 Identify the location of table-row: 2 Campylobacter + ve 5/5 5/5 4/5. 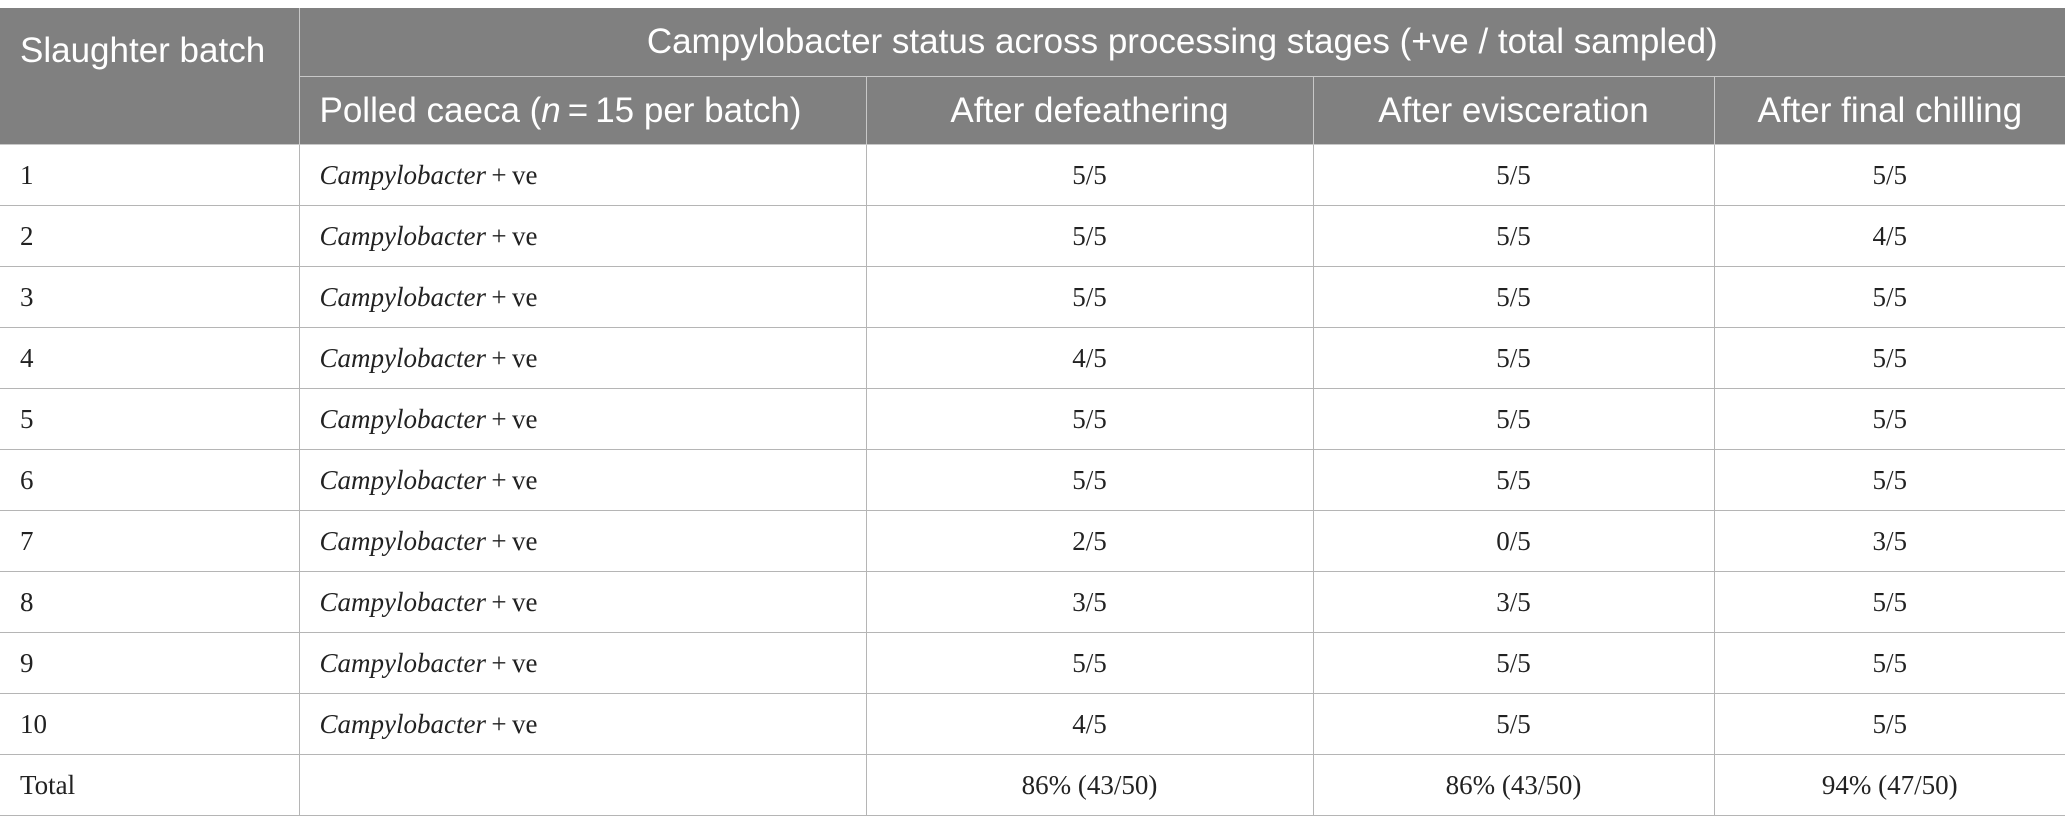
(1032, 236).